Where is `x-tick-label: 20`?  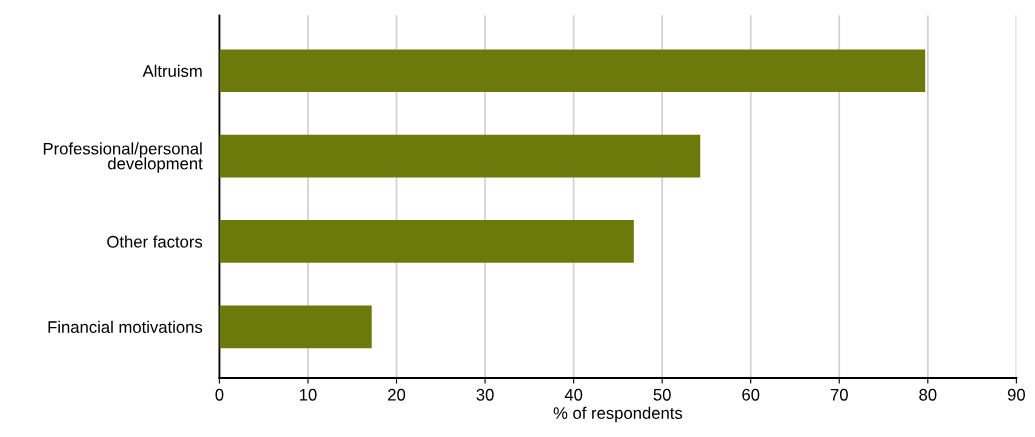 x-tick-label: 20 is located at coordinates (397, 394).